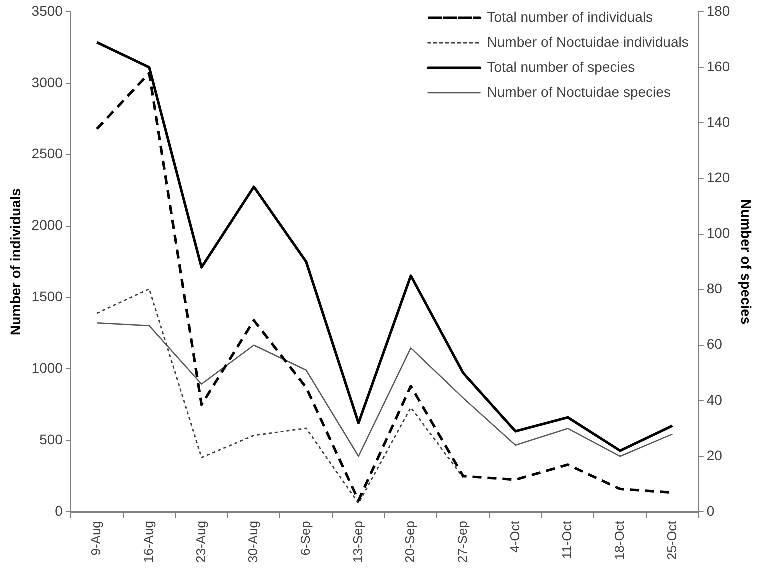 This screenshot has width=764, height=570. Describe the element at coordinates (561, 66) in the screenshot. I see `legend-label: Total number of species` at that location.